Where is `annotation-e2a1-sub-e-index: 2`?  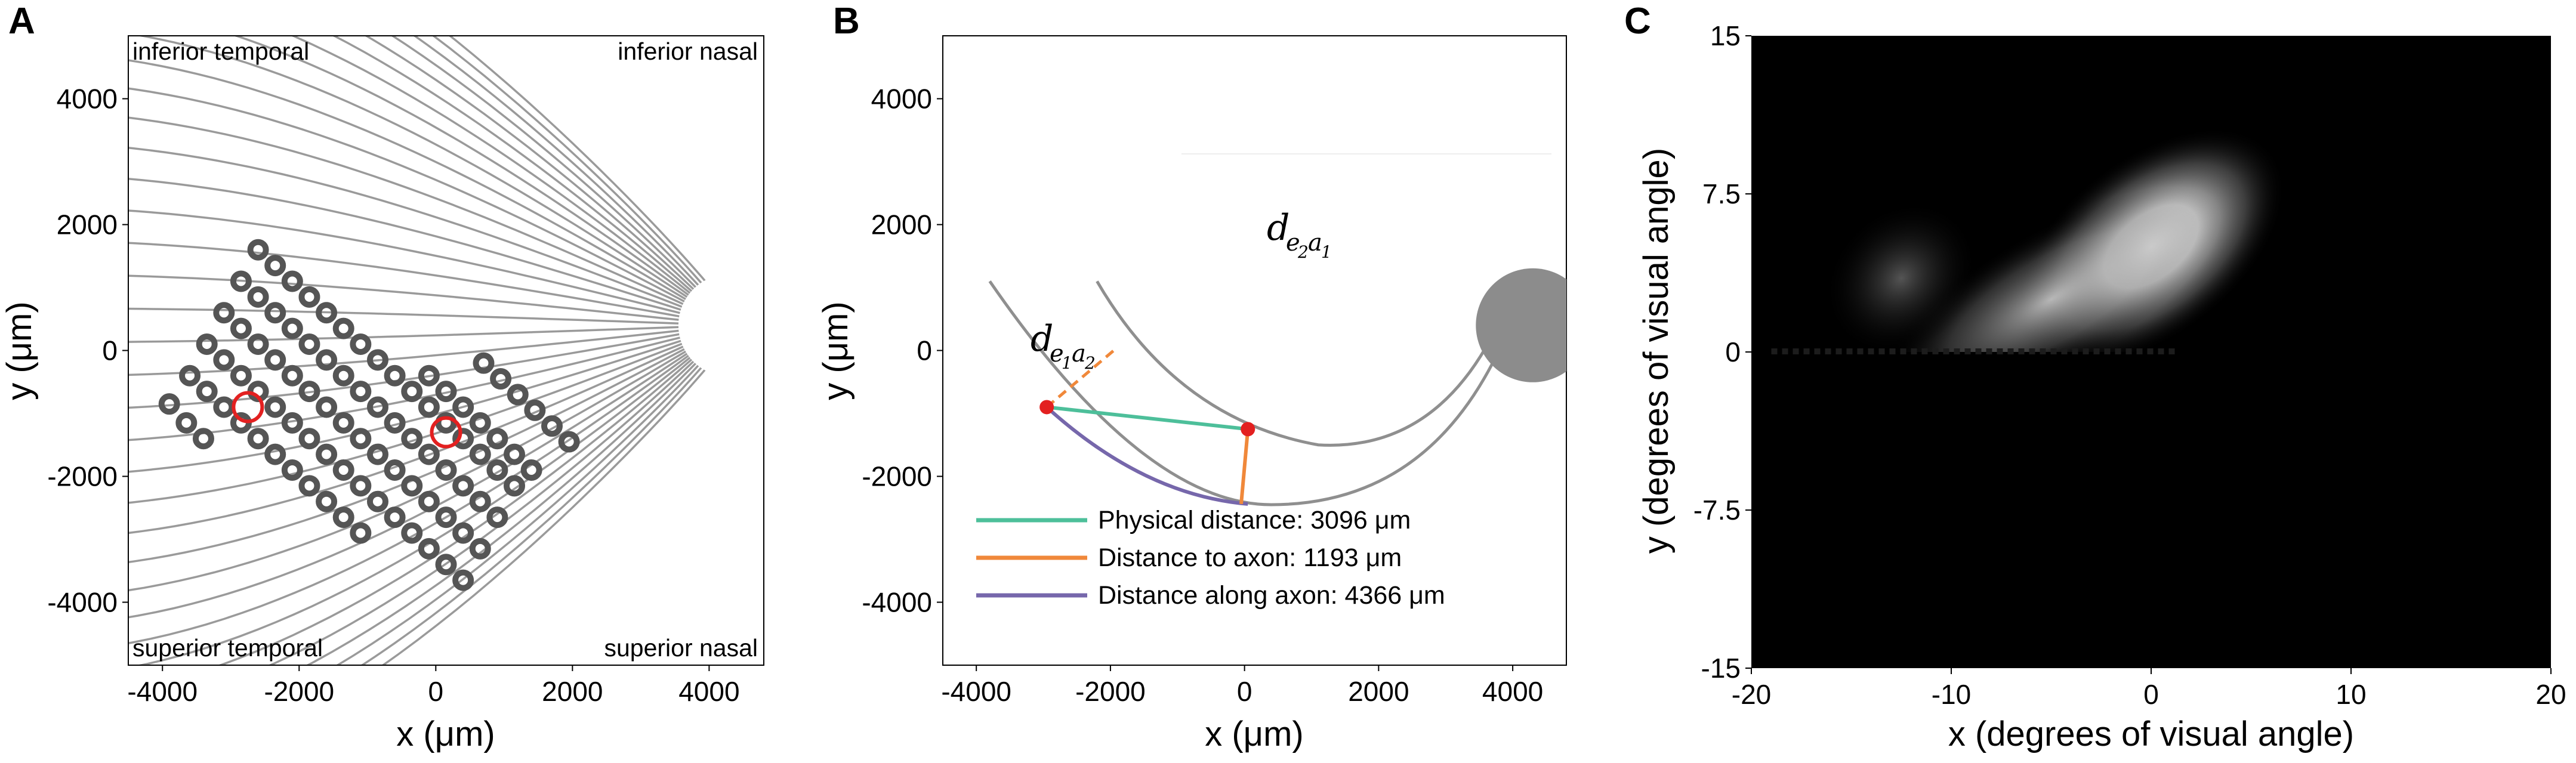 annotation-e2a1-sub-e-index: 2 is located at coordinates (1303, 252).